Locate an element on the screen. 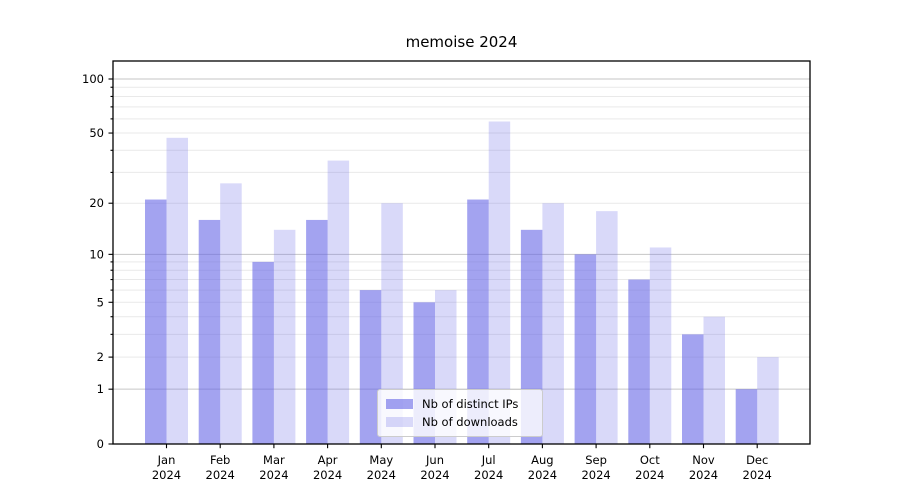 Image resolution: width=900 pixels, height=500 pixels. chart-title: memoise 2024 is located at coordinates (461, 42).